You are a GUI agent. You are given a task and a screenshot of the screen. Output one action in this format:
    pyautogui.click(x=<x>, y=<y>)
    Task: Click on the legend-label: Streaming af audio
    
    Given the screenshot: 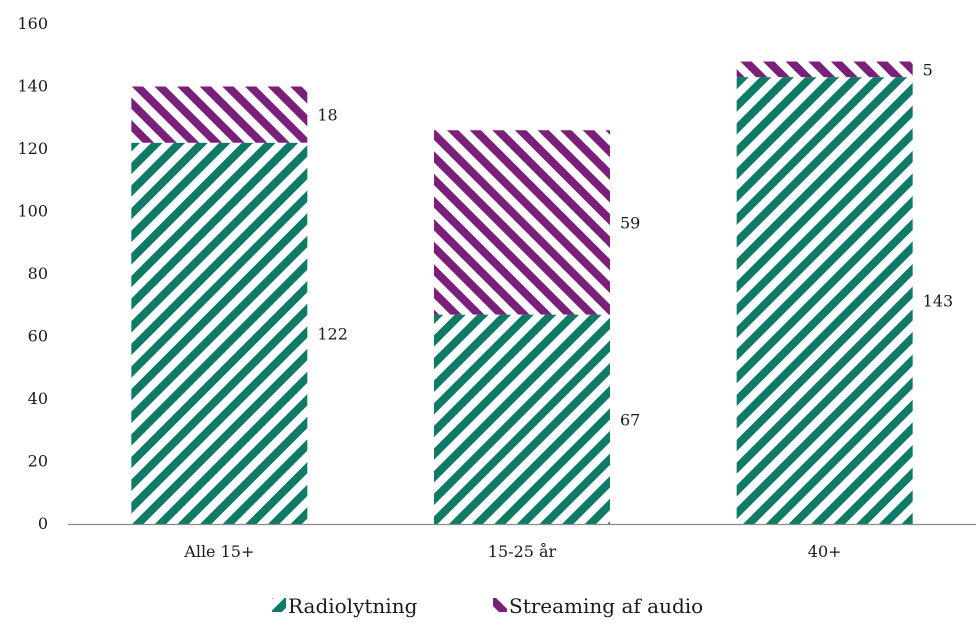 What is the action you would take?
    pyautogui.click(x=606, y=606)
    